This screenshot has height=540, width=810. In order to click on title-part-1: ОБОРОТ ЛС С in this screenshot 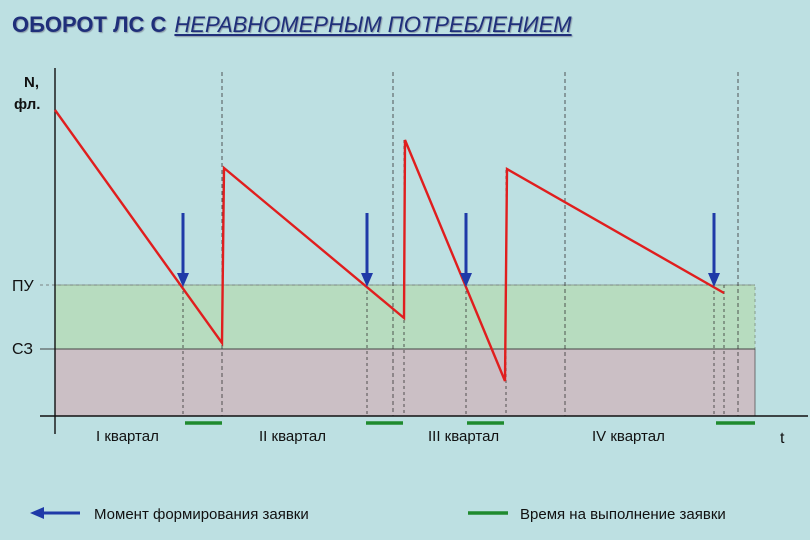, I will do `click(89, 24)`.